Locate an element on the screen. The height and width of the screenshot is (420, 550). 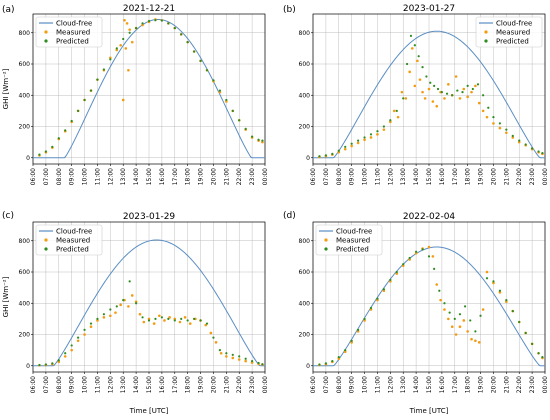
series-cloud-free-line is located at coordinates (149, 303).